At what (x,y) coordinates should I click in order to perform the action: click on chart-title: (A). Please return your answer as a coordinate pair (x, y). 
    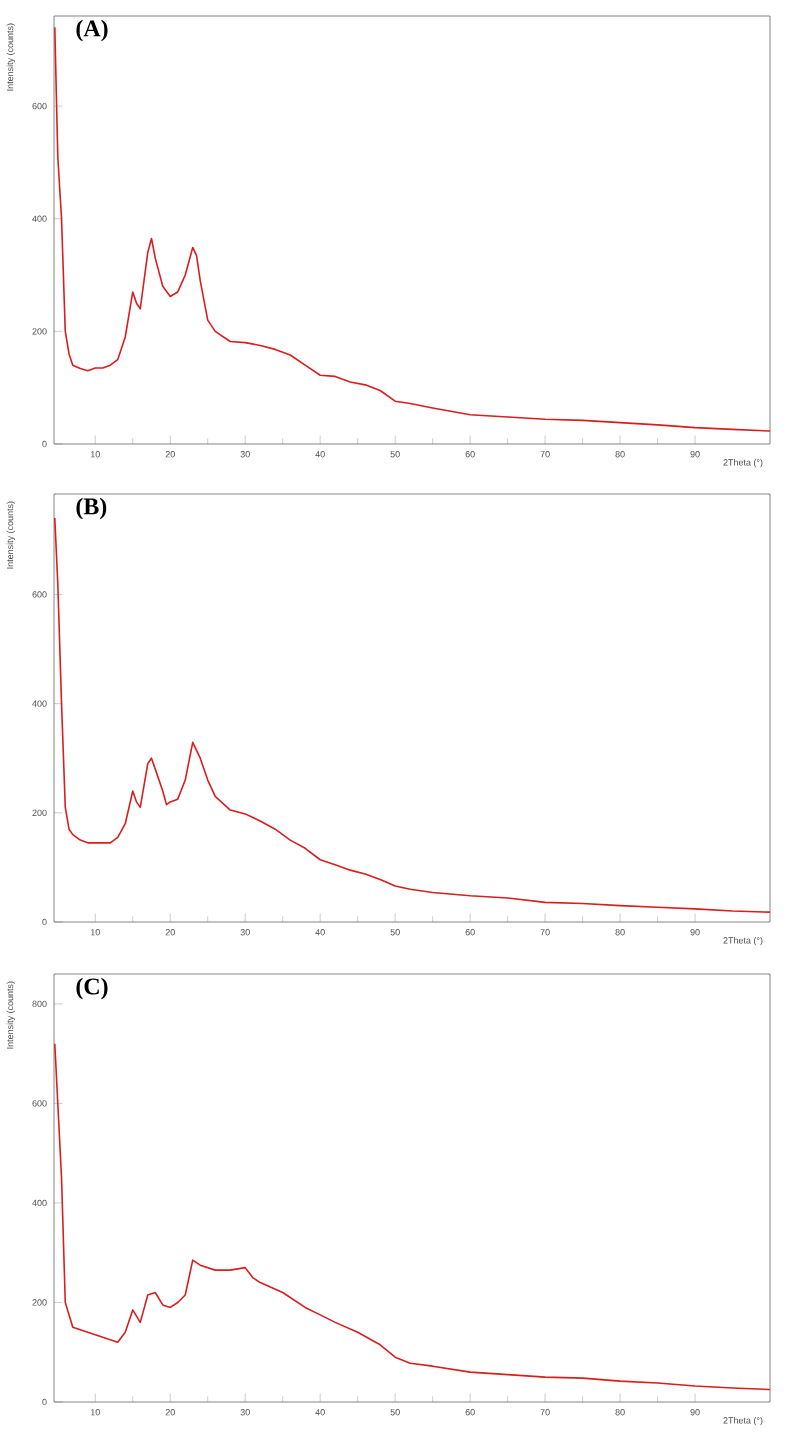
    Looking at the image, I should click on (92, 30).